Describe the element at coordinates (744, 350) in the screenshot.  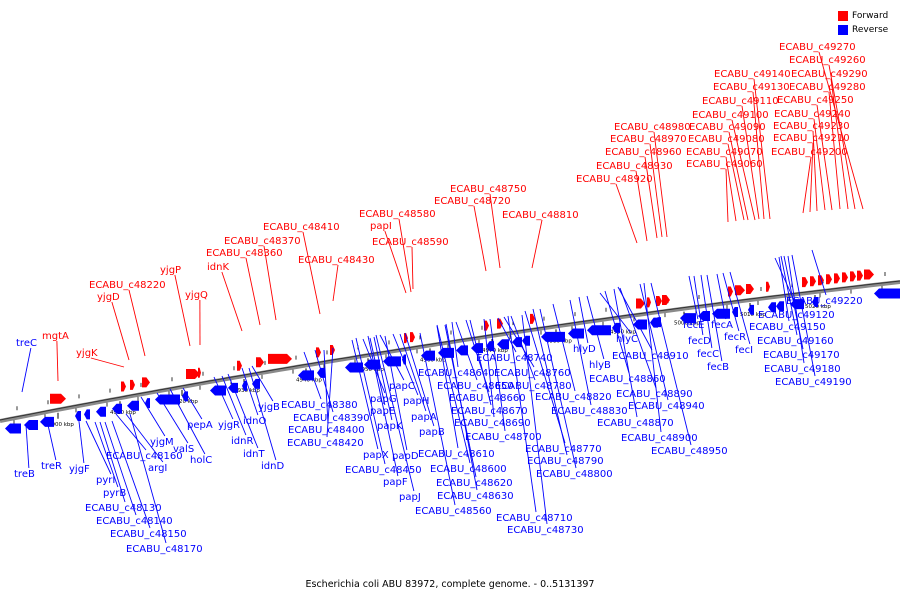
I see `reverse-gene-label: fecI` at that location.